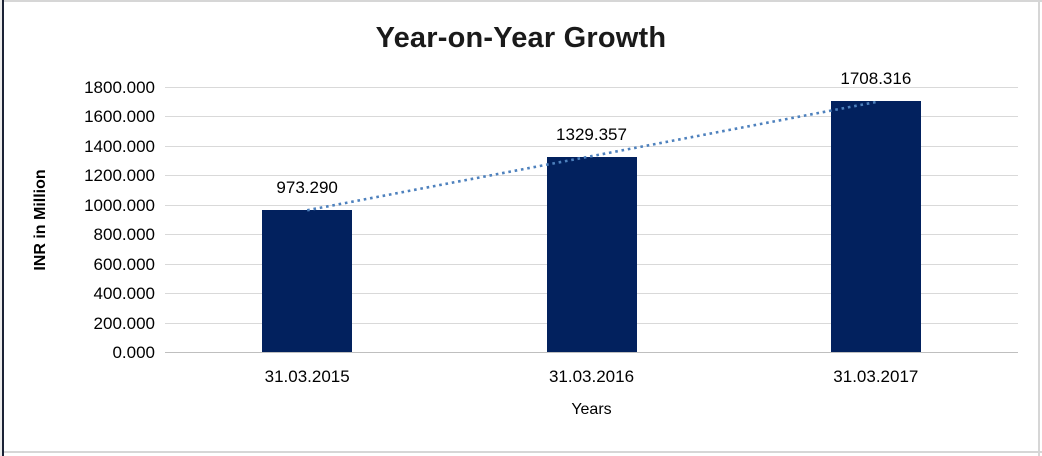 This screenshot has width=1042, height=456. Describe the element at coordinates (119, 176) in the screenshot. I see `y-tick-label: 1200.000` at that location.